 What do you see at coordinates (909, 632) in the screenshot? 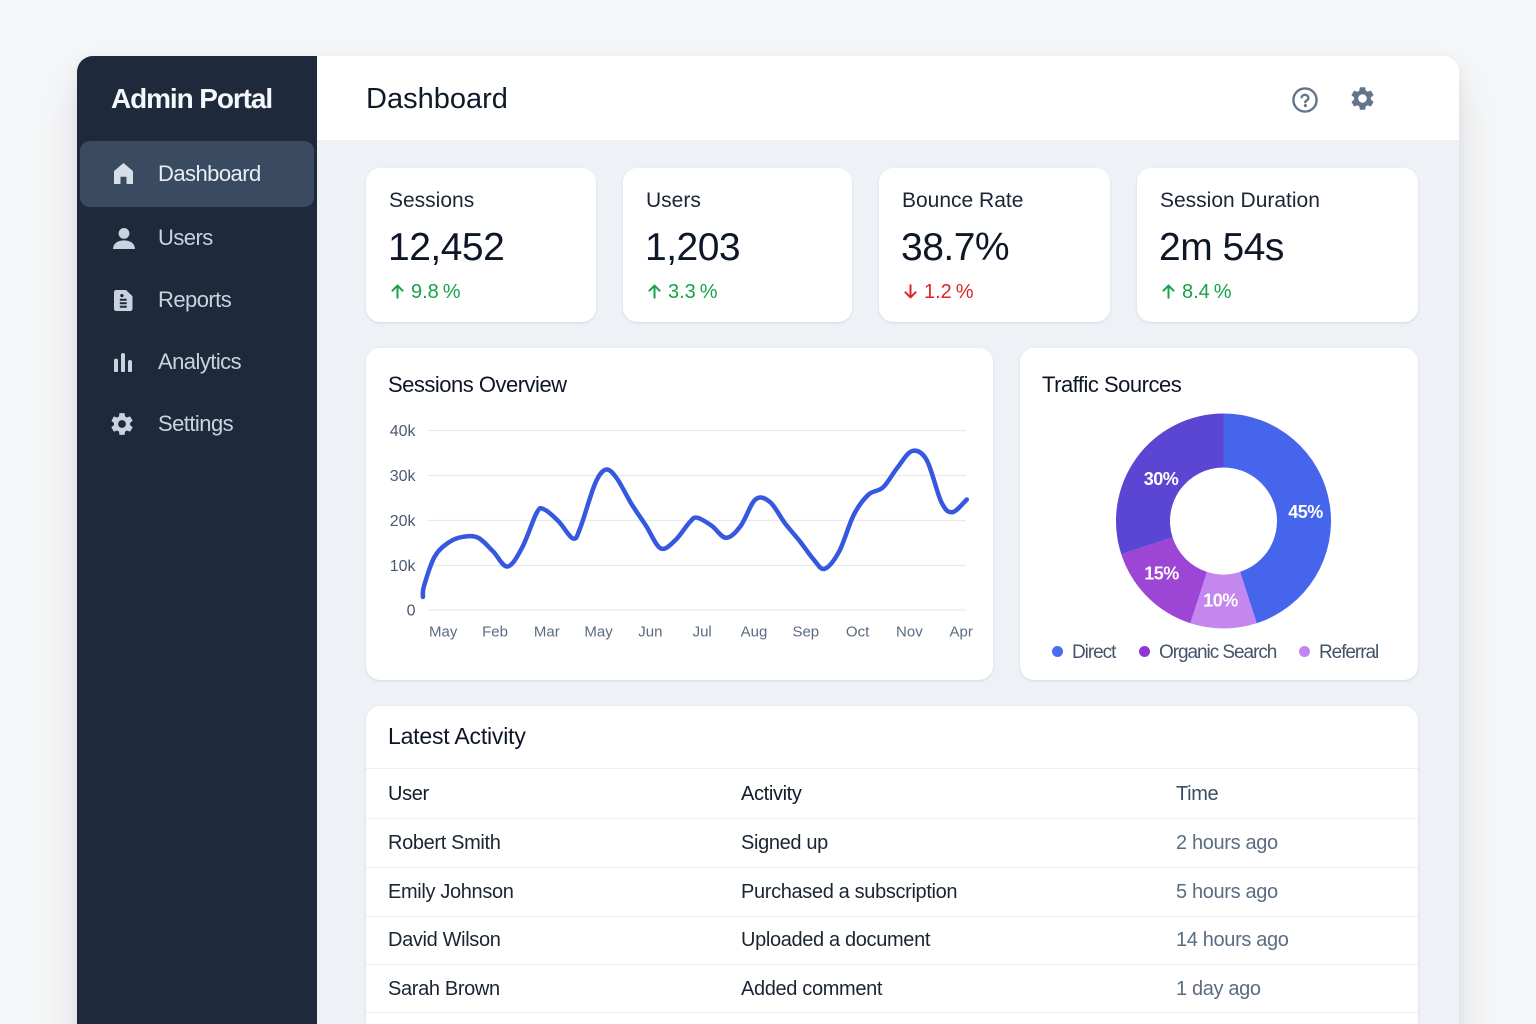
I see `svg-text: Nov` at bounding box center [909, 632].